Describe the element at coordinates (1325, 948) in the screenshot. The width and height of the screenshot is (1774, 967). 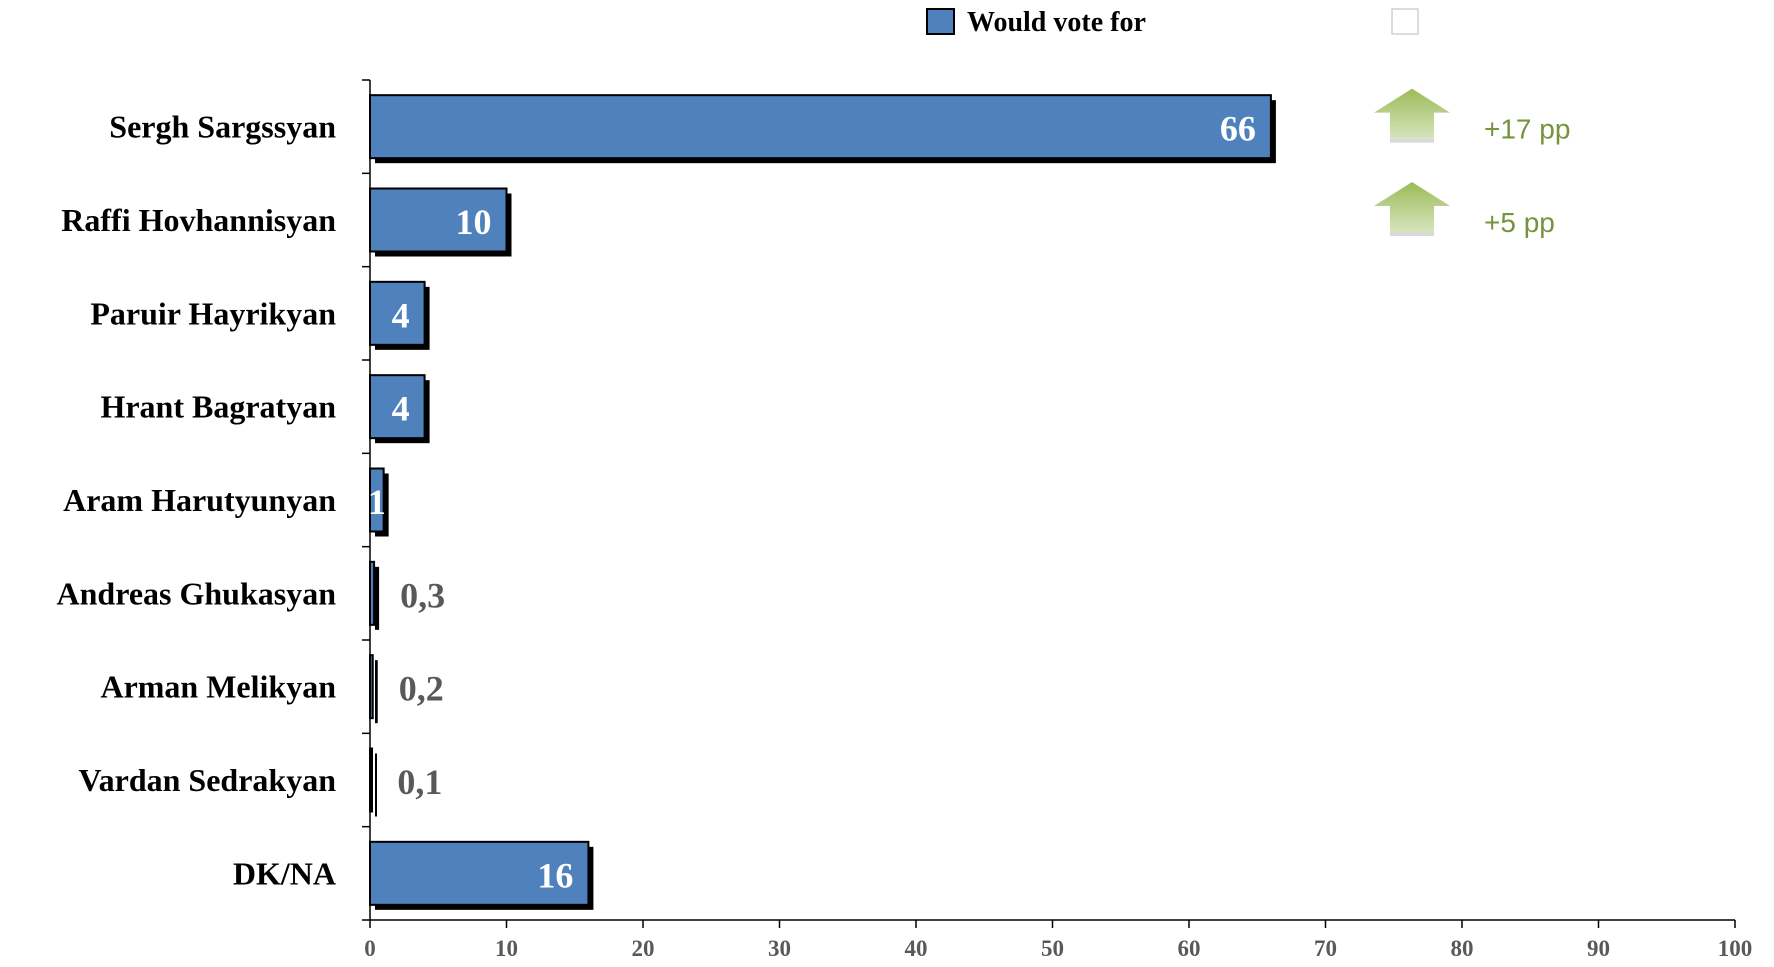
I see `x-tick-label: 70` at that location.